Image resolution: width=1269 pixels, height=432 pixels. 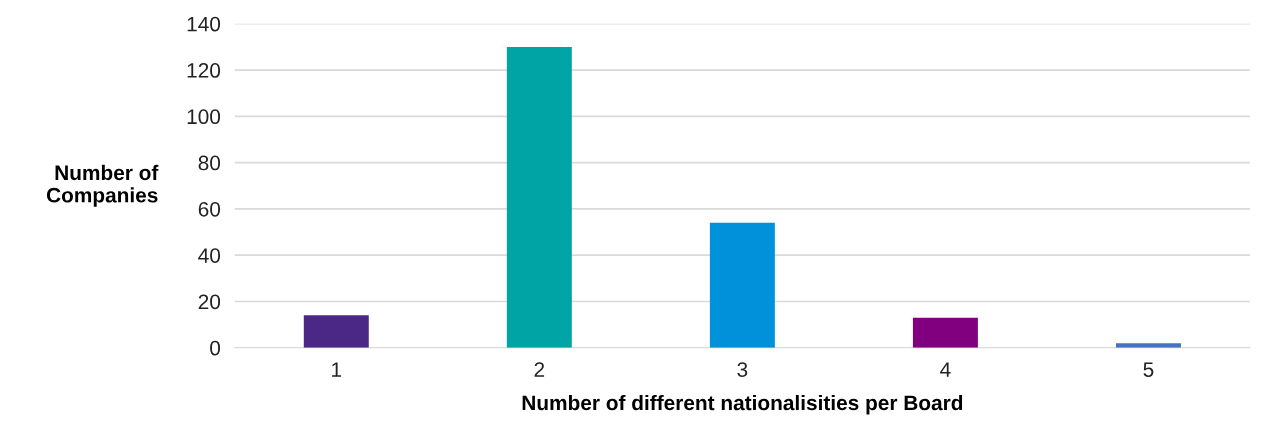 What do you see at coordinates (215, 348) in the screenshot?
I see `y-tick-label: 0` at bounding box center [215, 348].